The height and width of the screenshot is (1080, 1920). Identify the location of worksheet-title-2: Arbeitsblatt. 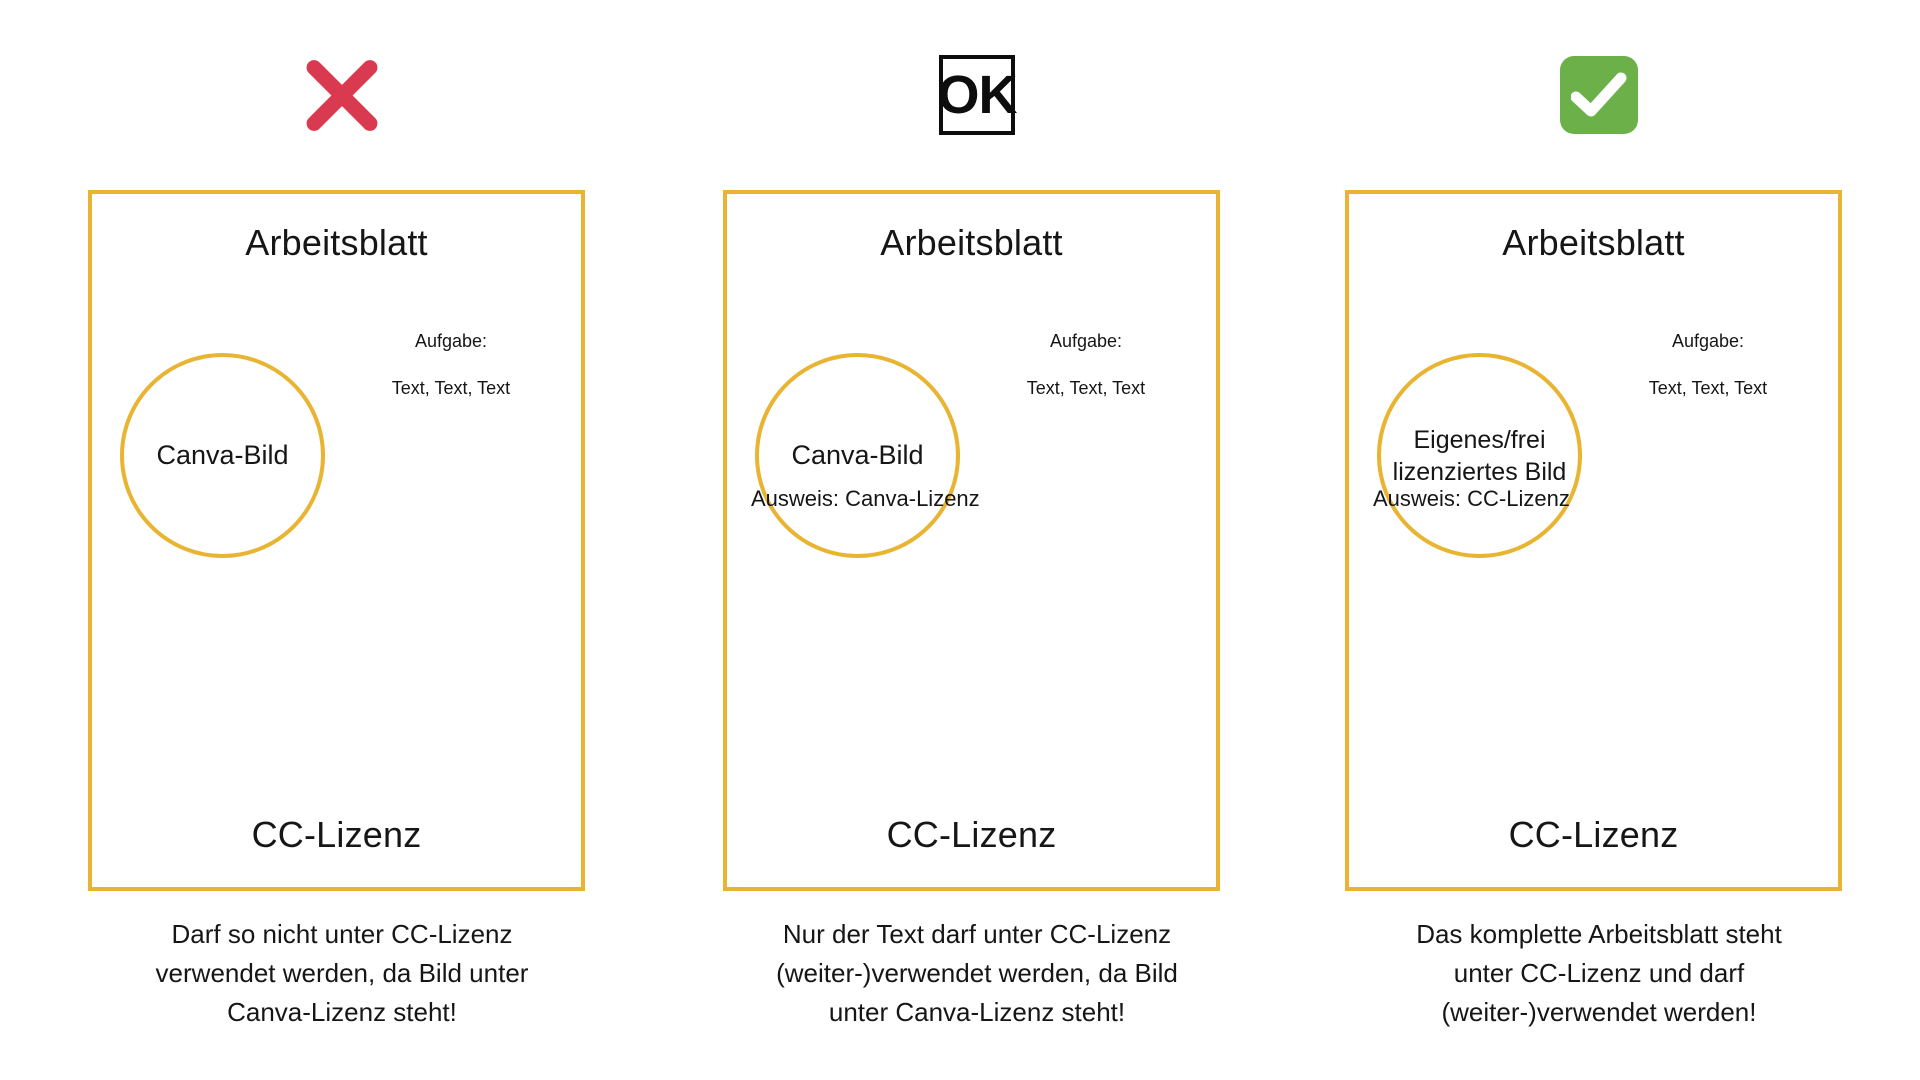
(971, 242).